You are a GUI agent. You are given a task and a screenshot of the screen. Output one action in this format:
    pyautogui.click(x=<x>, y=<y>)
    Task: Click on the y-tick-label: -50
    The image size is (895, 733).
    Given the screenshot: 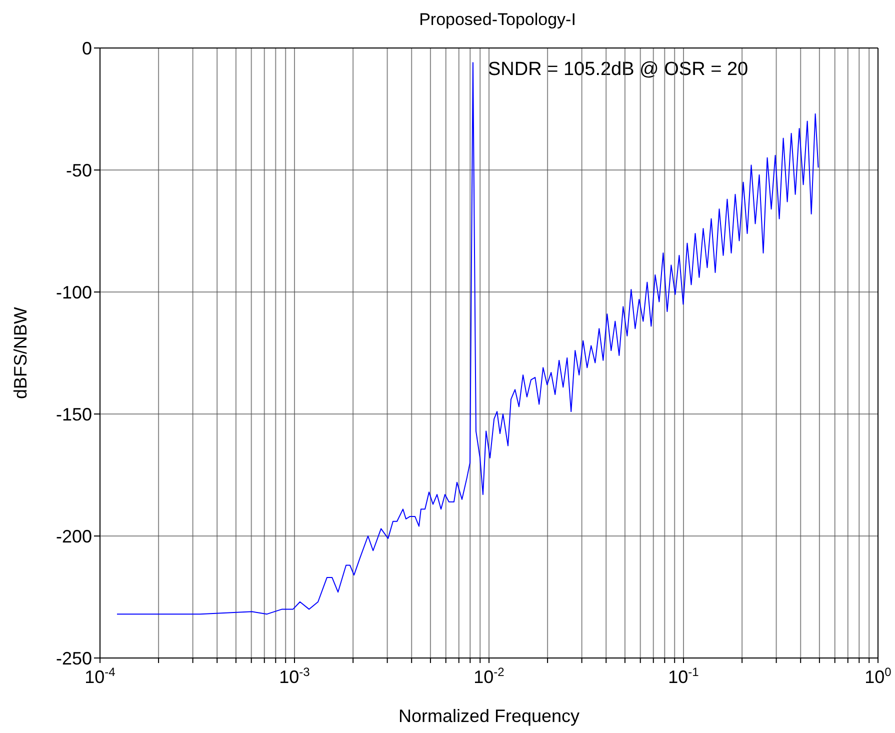 What is the action you would take?
    pyautogui.click(x=79, y=170)
    